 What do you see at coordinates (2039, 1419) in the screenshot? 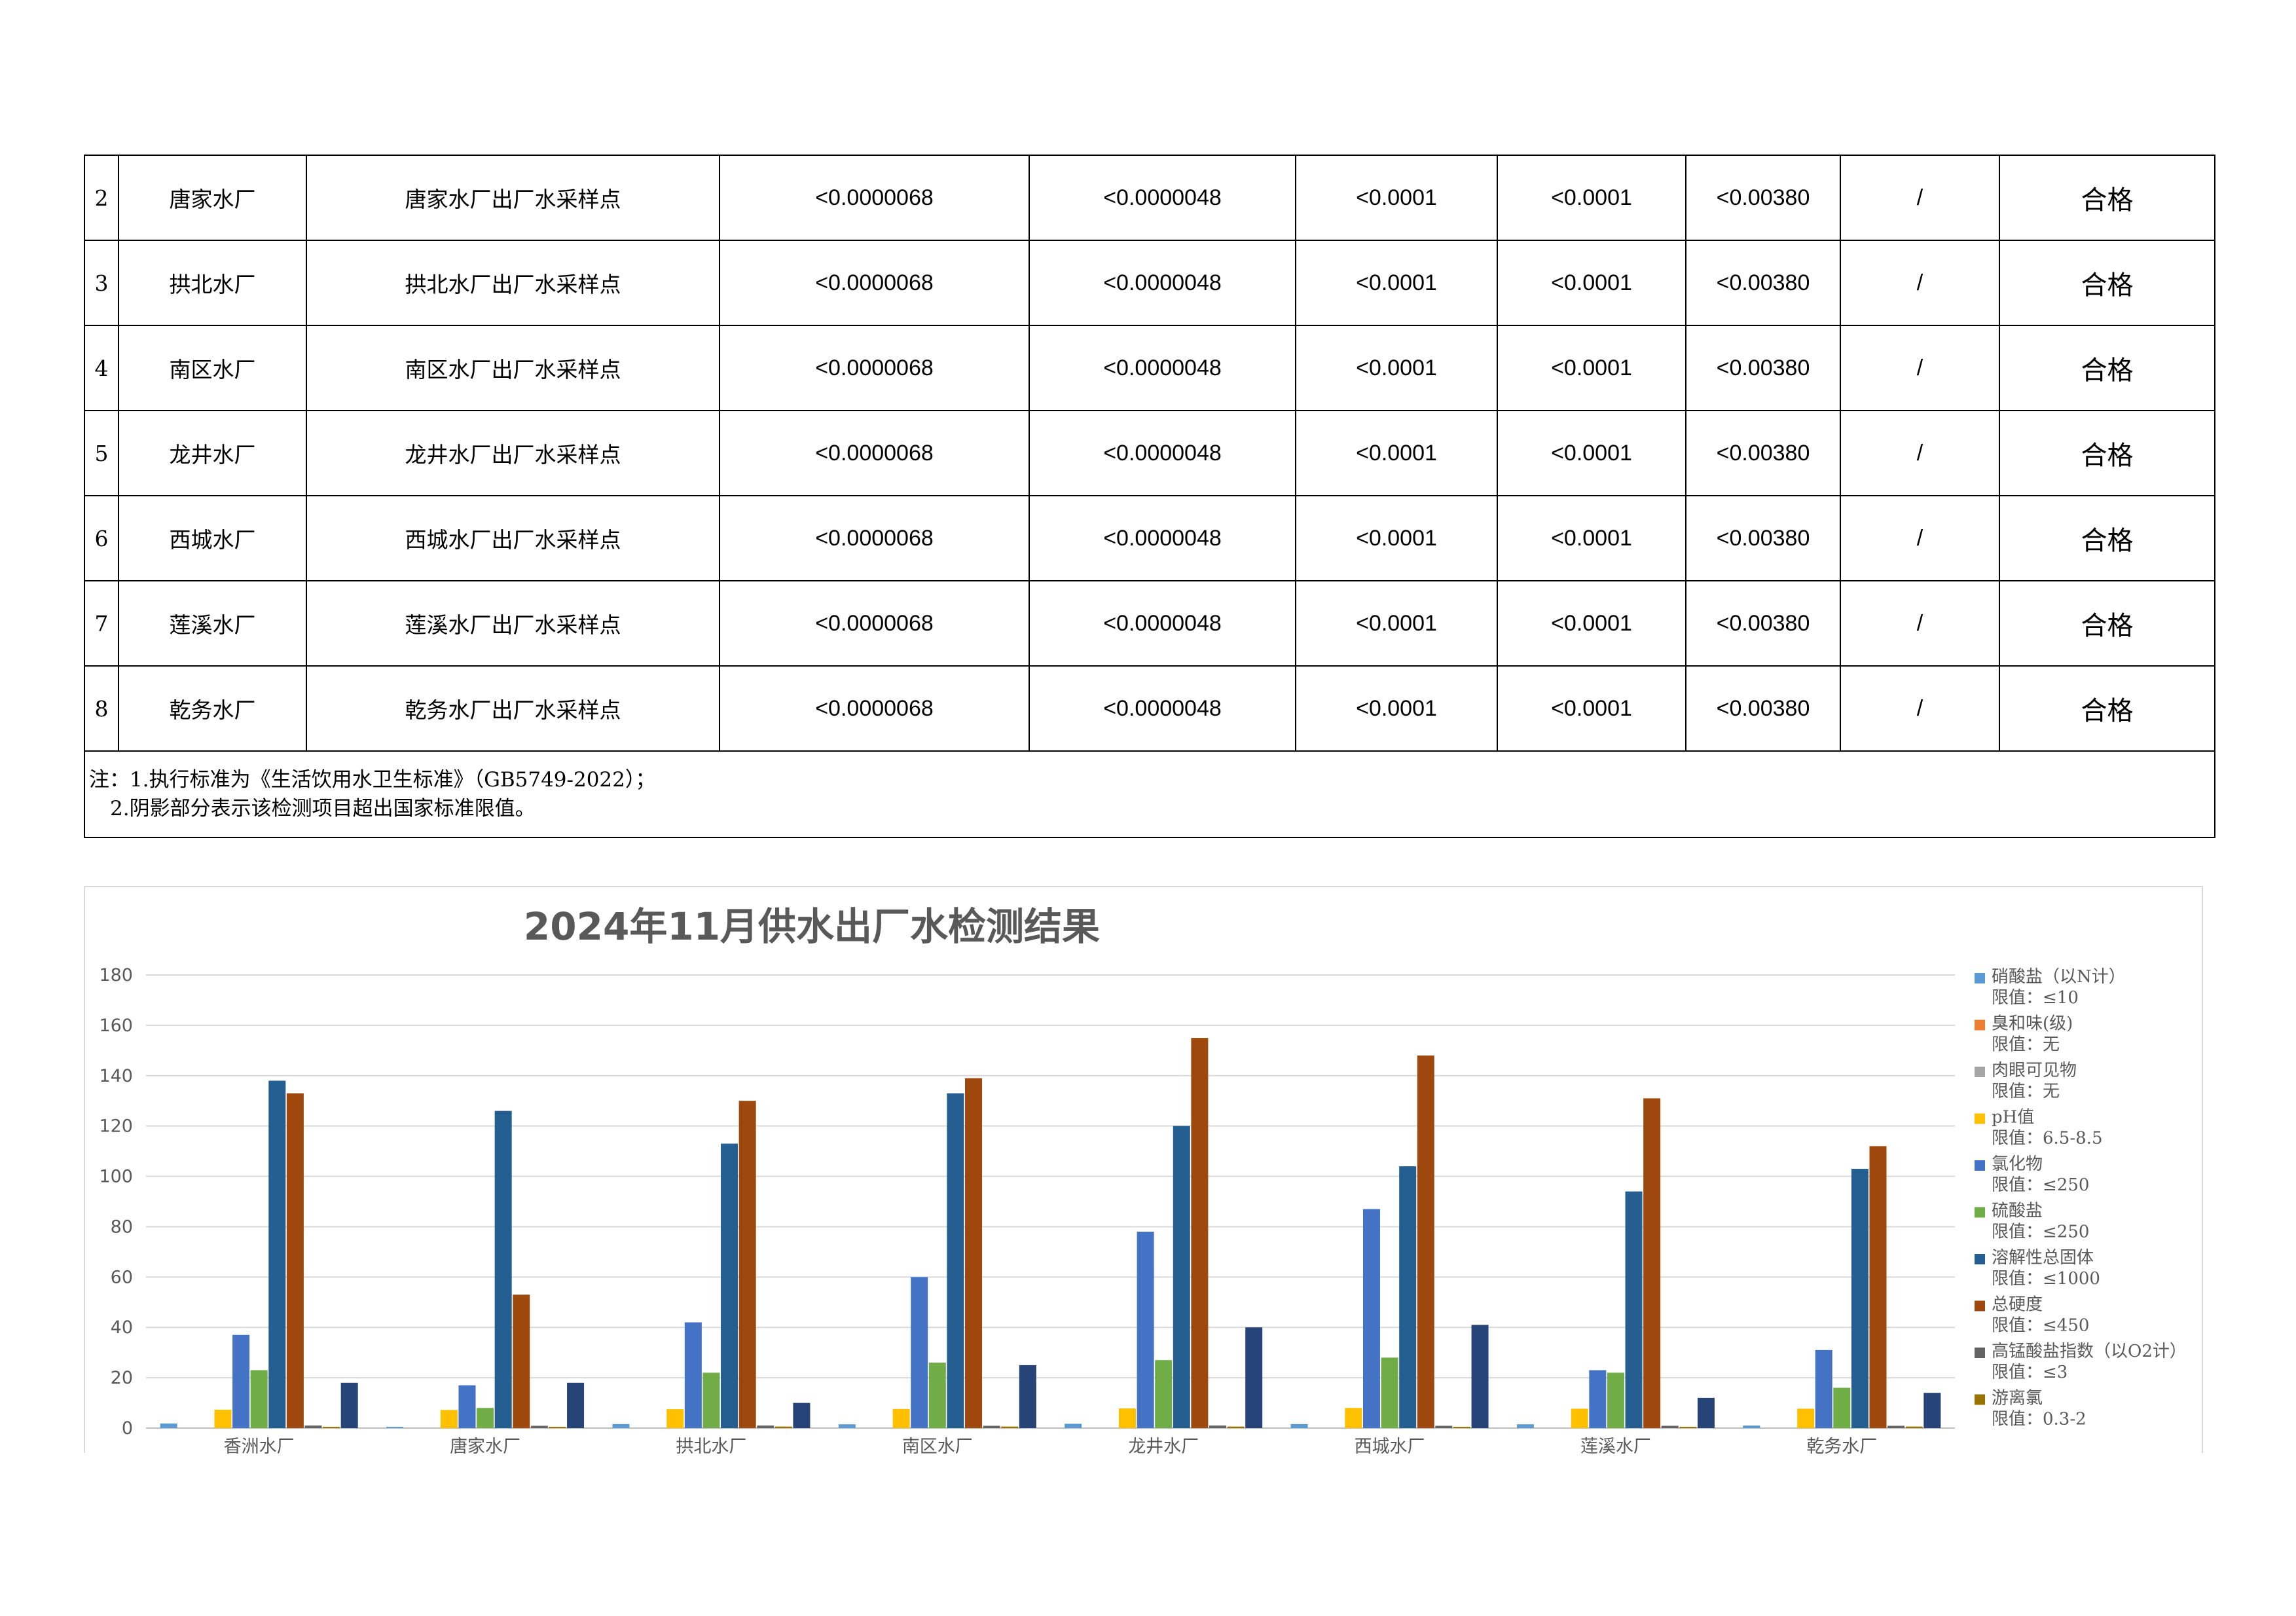
I see `legend-limit: 限值：0.3-2` at bounding box center [2039, 1419].